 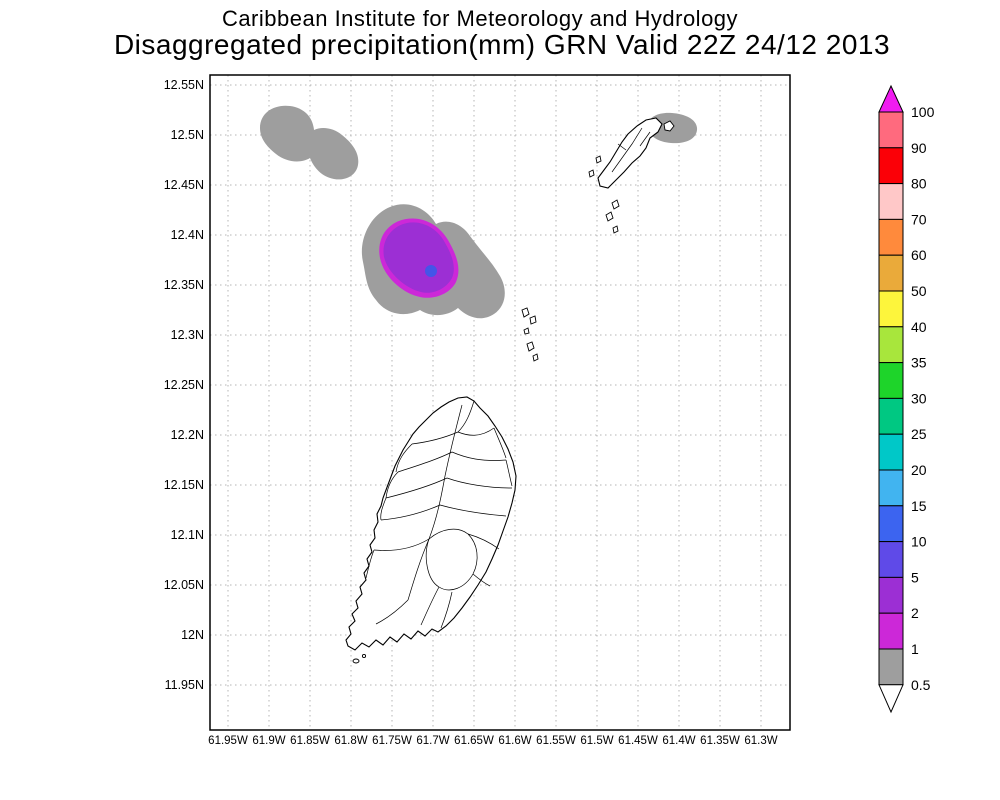 I want to click on petite-martinique-islet, so click(x=669, y=126).